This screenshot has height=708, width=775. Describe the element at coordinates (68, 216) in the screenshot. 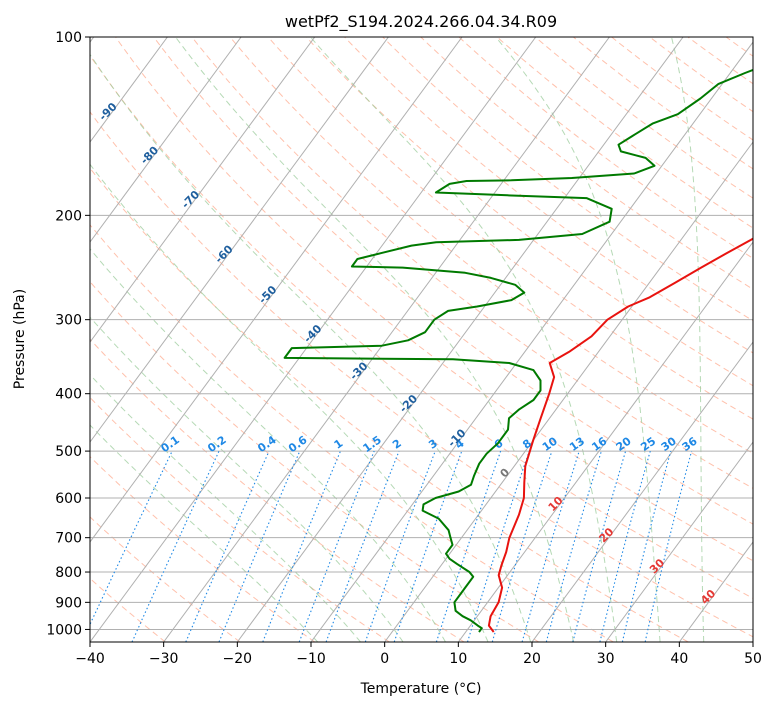

I see `y-tick-label: 200` at that location.